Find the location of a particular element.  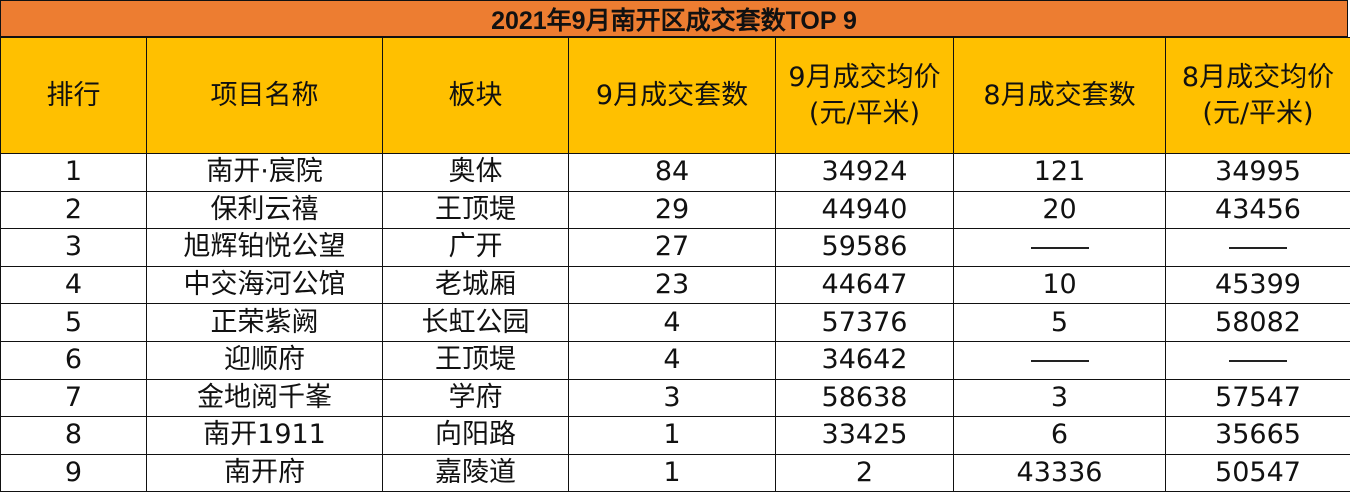

cell-aug-units: 43336 is located at coordinates (1059, 473).